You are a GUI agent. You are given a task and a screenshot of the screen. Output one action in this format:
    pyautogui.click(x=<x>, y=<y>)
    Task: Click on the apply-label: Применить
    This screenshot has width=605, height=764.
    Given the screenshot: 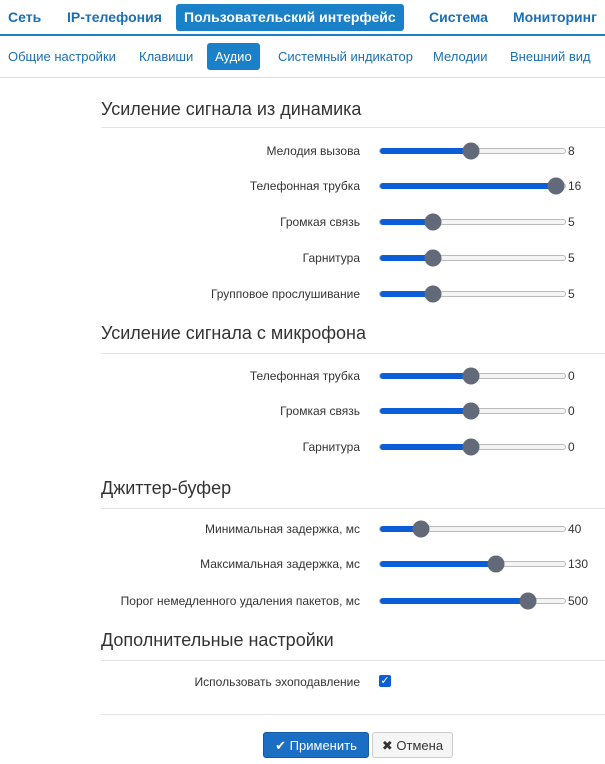 What is the action you would take?
    pyautogui.click(x=323, y=745)
    